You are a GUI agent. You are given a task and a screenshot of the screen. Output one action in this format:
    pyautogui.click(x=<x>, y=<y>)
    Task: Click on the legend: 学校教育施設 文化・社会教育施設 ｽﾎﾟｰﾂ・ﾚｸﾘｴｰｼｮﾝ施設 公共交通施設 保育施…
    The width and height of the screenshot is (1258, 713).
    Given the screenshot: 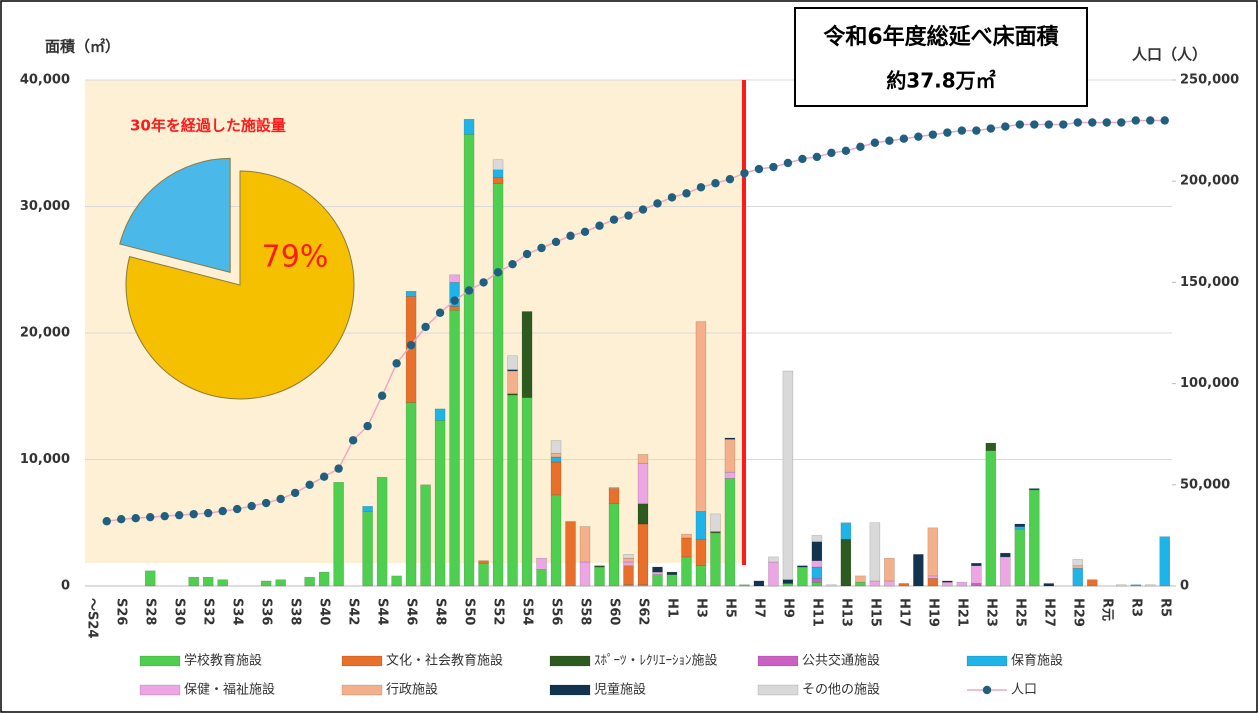 What is the action you would take?
    pyautogui.click(x=601, y=675)
    